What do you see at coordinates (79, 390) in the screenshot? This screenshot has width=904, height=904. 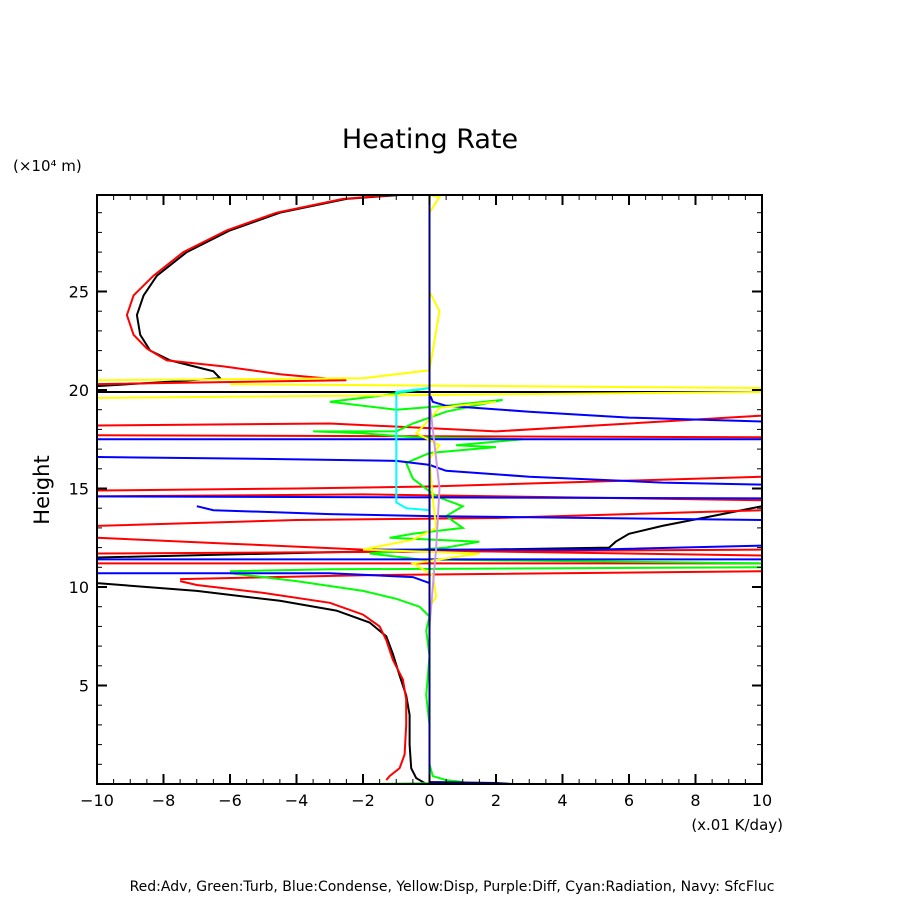 I see `y-tick-label: 20` at bounding box center [79, 390].